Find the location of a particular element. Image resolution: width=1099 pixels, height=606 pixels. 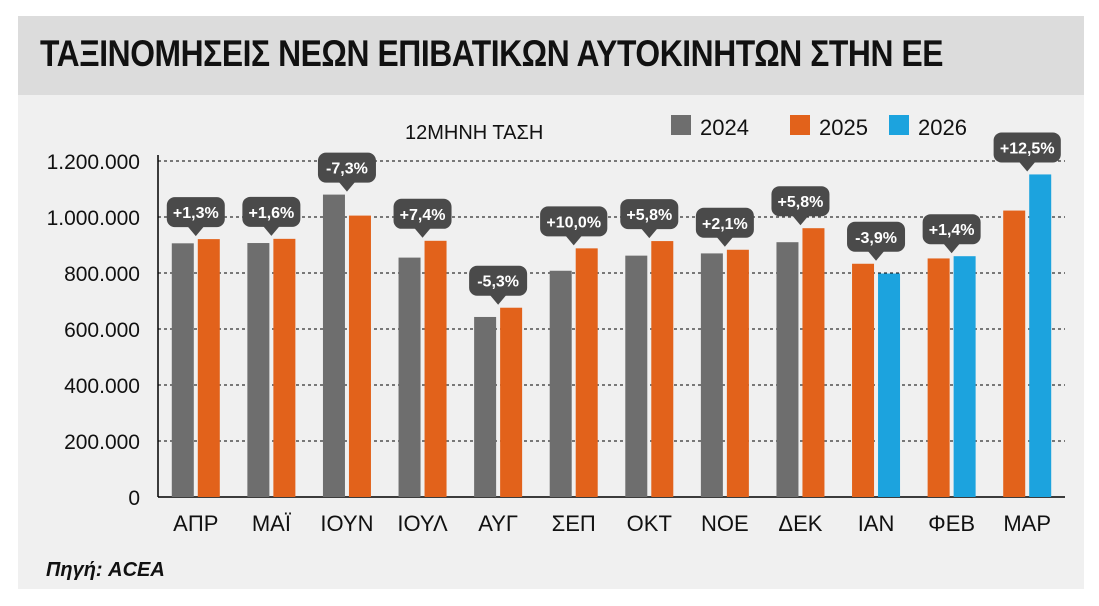

y-tick-label: 800.000 is located at coordinates (102, 274).